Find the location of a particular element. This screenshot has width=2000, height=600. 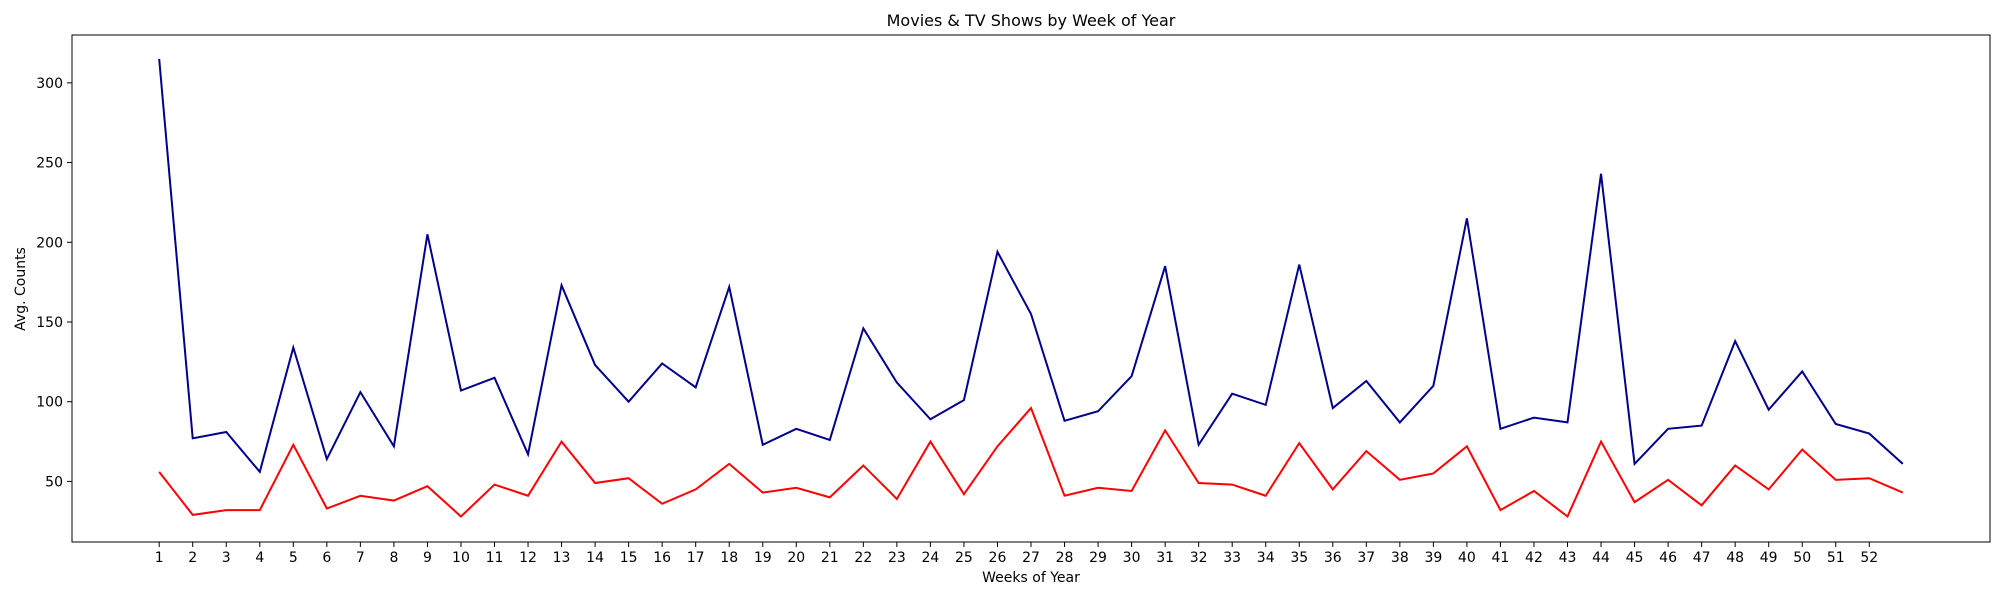

x-tick-label: 1 is located at coordinates (159, 558).